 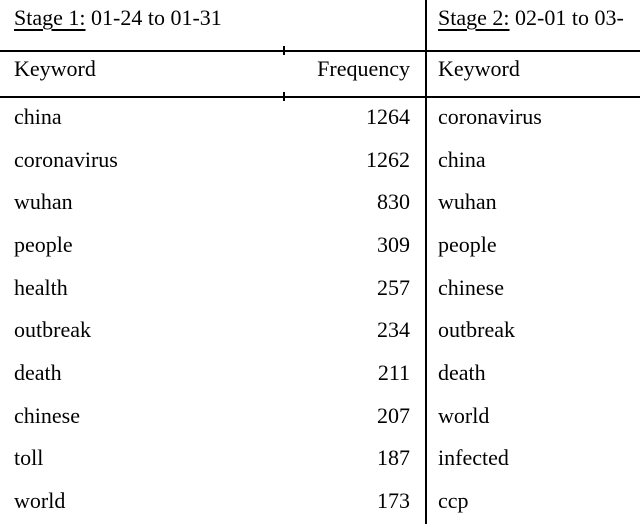 I want to click on table-row: china 1264, so click(x=212, y=117).